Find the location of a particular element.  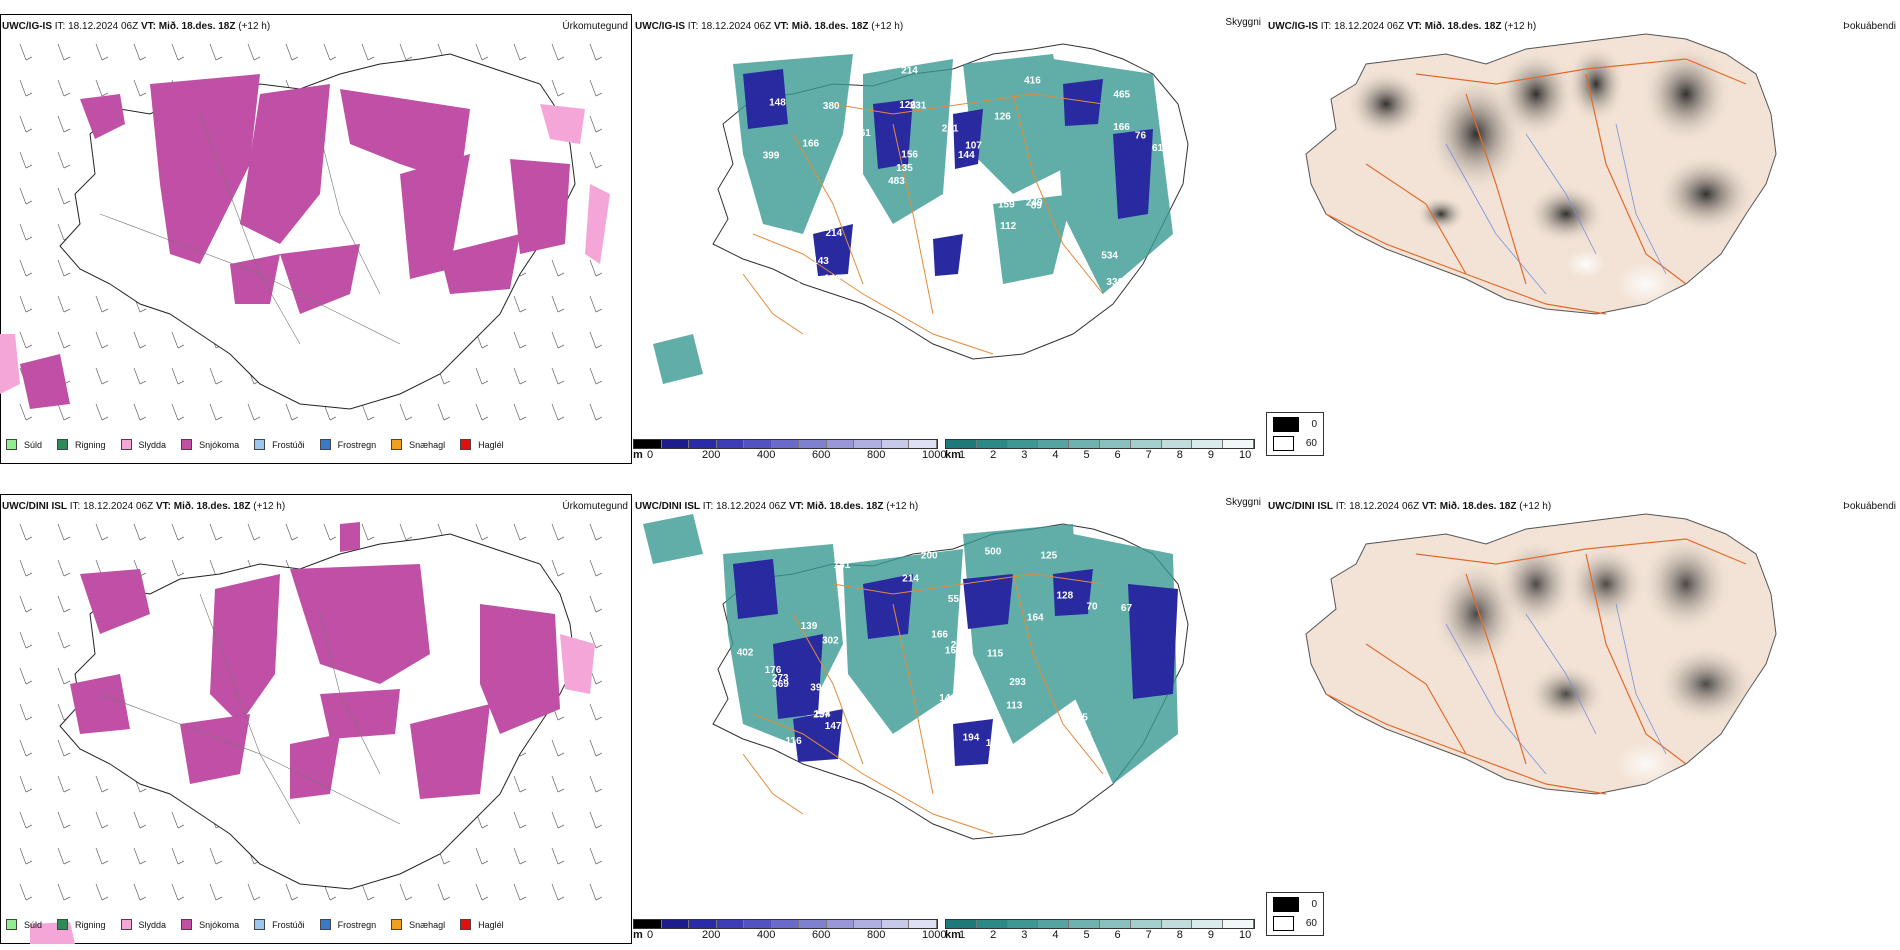

precip-map-bottom is located at coordinates (311, 733).